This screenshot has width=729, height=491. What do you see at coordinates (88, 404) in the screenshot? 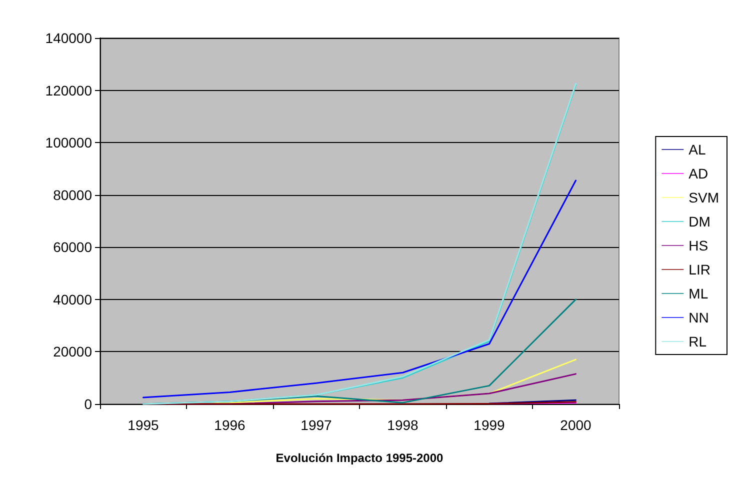
I see `y-tick-label: 0` at bounding box center [88, 404].